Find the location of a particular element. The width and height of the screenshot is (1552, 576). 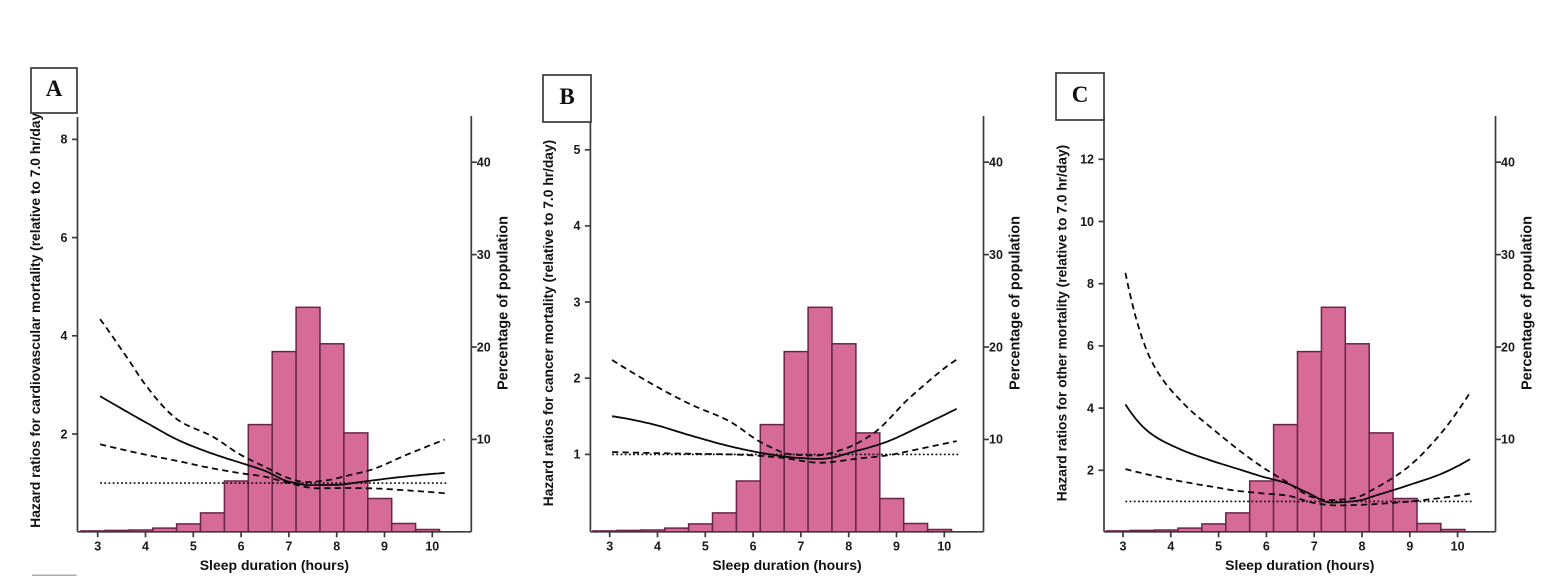

svg-text: C is located at coordinates (1080, 94).